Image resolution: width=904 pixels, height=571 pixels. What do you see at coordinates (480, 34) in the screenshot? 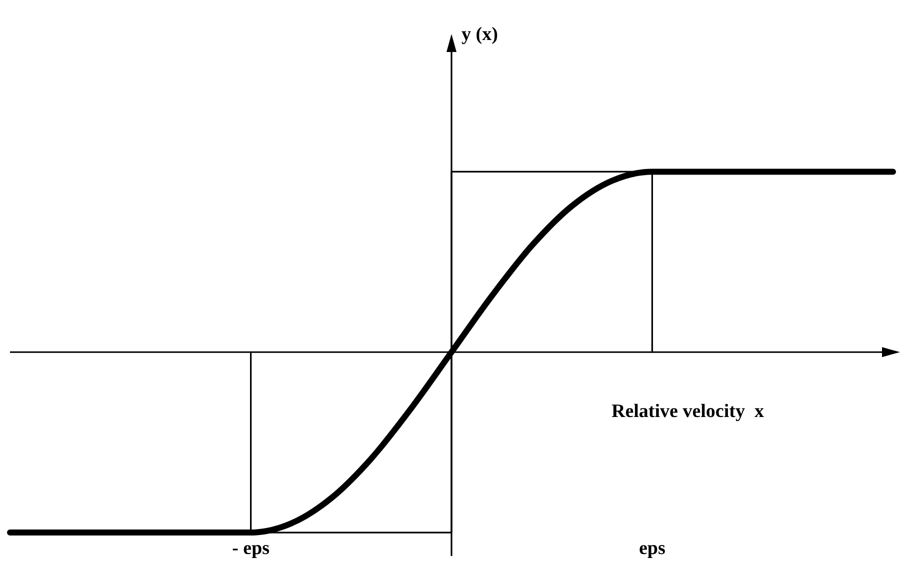
I see `text: y (x)` at bounding box center [480, 34].